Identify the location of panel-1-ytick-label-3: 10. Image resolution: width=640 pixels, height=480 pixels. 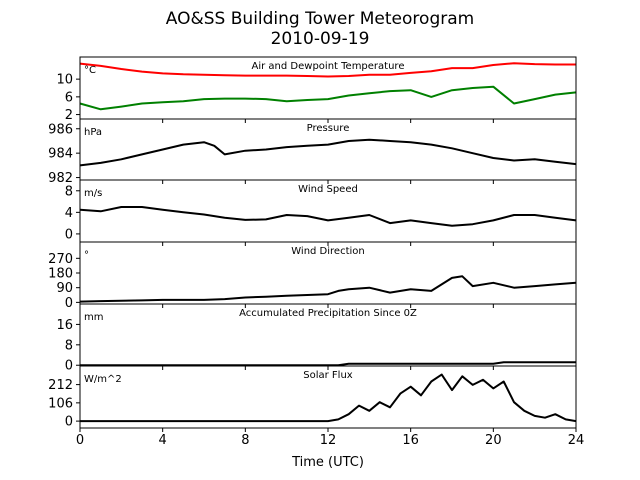
(64, 80).